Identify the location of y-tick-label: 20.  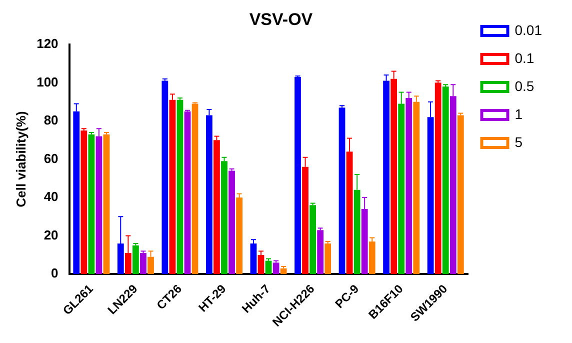
(51, 234).